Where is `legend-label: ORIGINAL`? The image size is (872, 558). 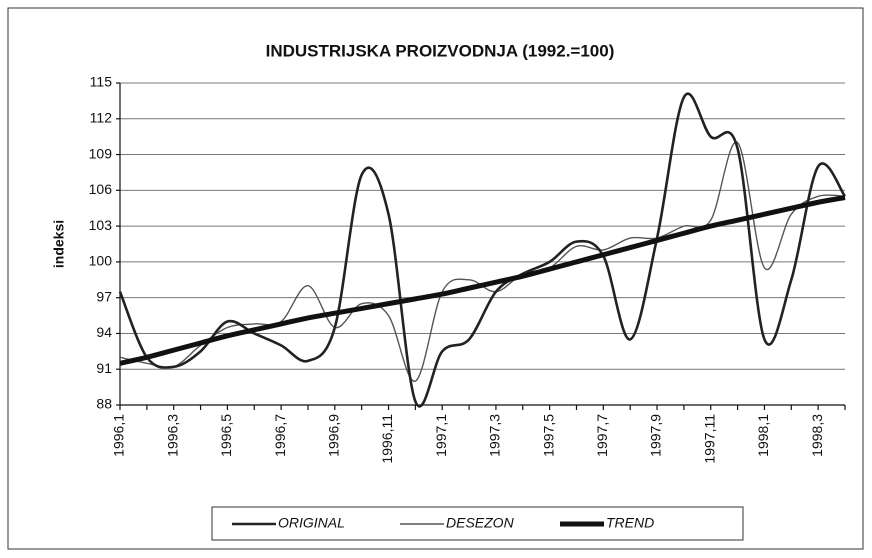 legend-label: ORIGINAL is located at coordinates (311, 523).